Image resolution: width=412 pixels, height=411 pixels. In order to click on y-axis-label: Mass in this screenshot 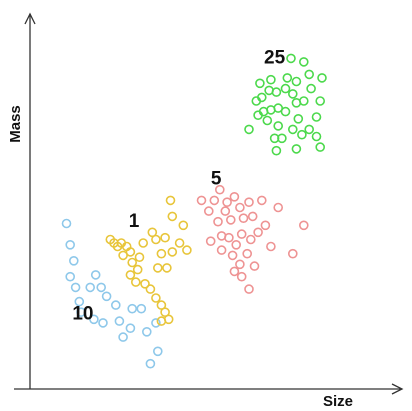, I will do `click(15, 124)`.